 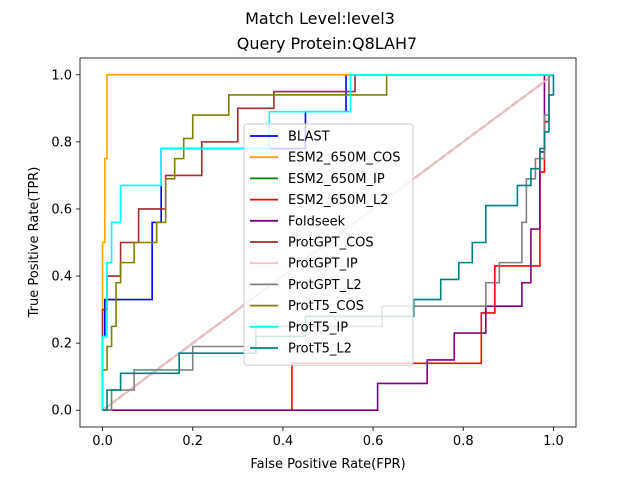 I want to click on x-axis-label: False Positive Rate(FPR), so click(x=327, y=464).